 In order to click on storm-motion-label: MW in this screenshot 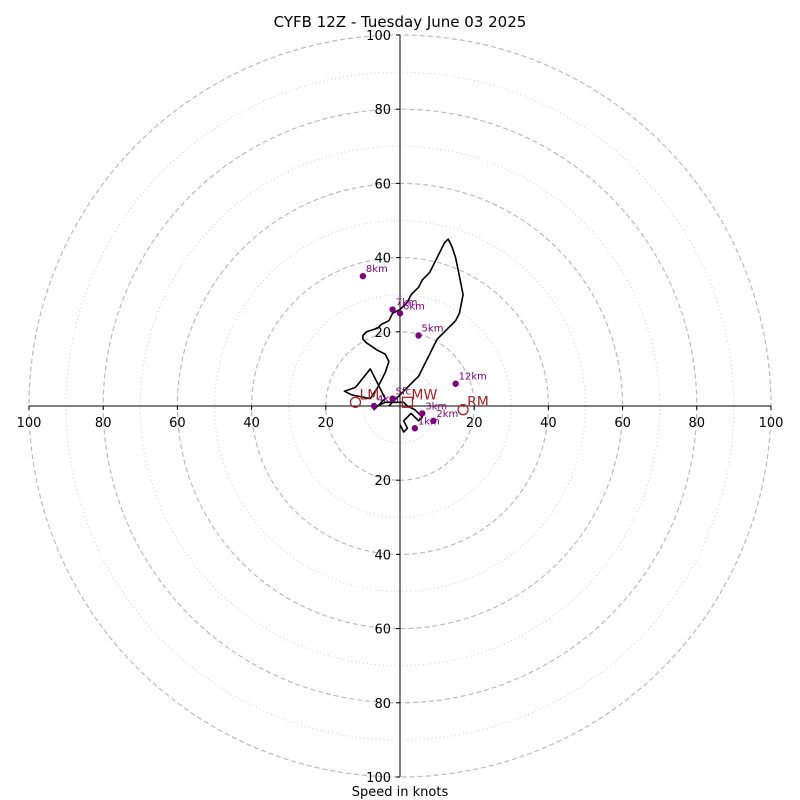, I will do `click(424, 395)`.